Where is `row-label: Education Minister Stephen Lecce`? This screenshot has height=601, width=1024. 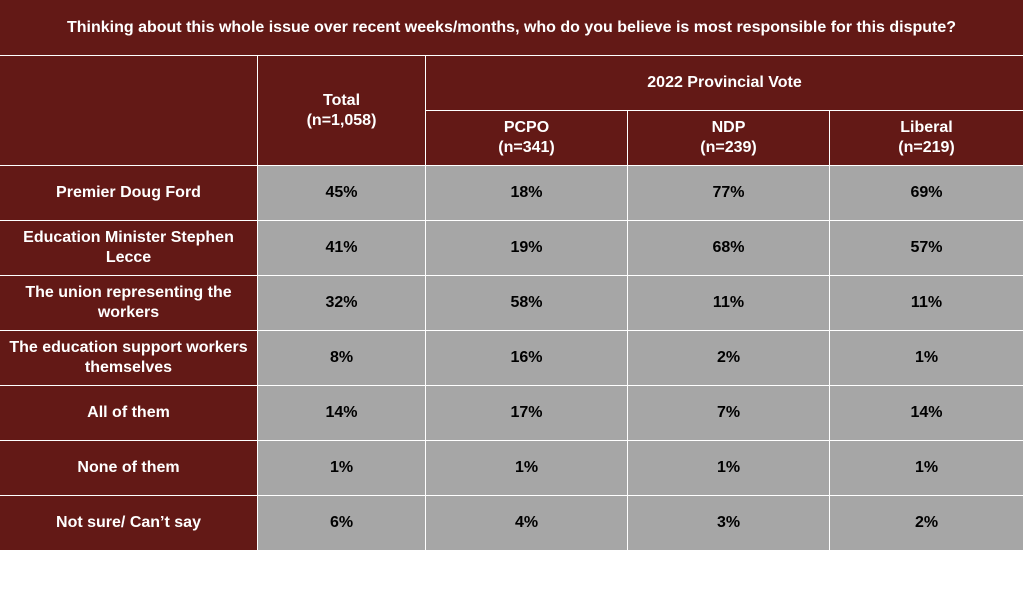 row-label: Education Minister Stephen Lecce is located at coordinates (129, 248).